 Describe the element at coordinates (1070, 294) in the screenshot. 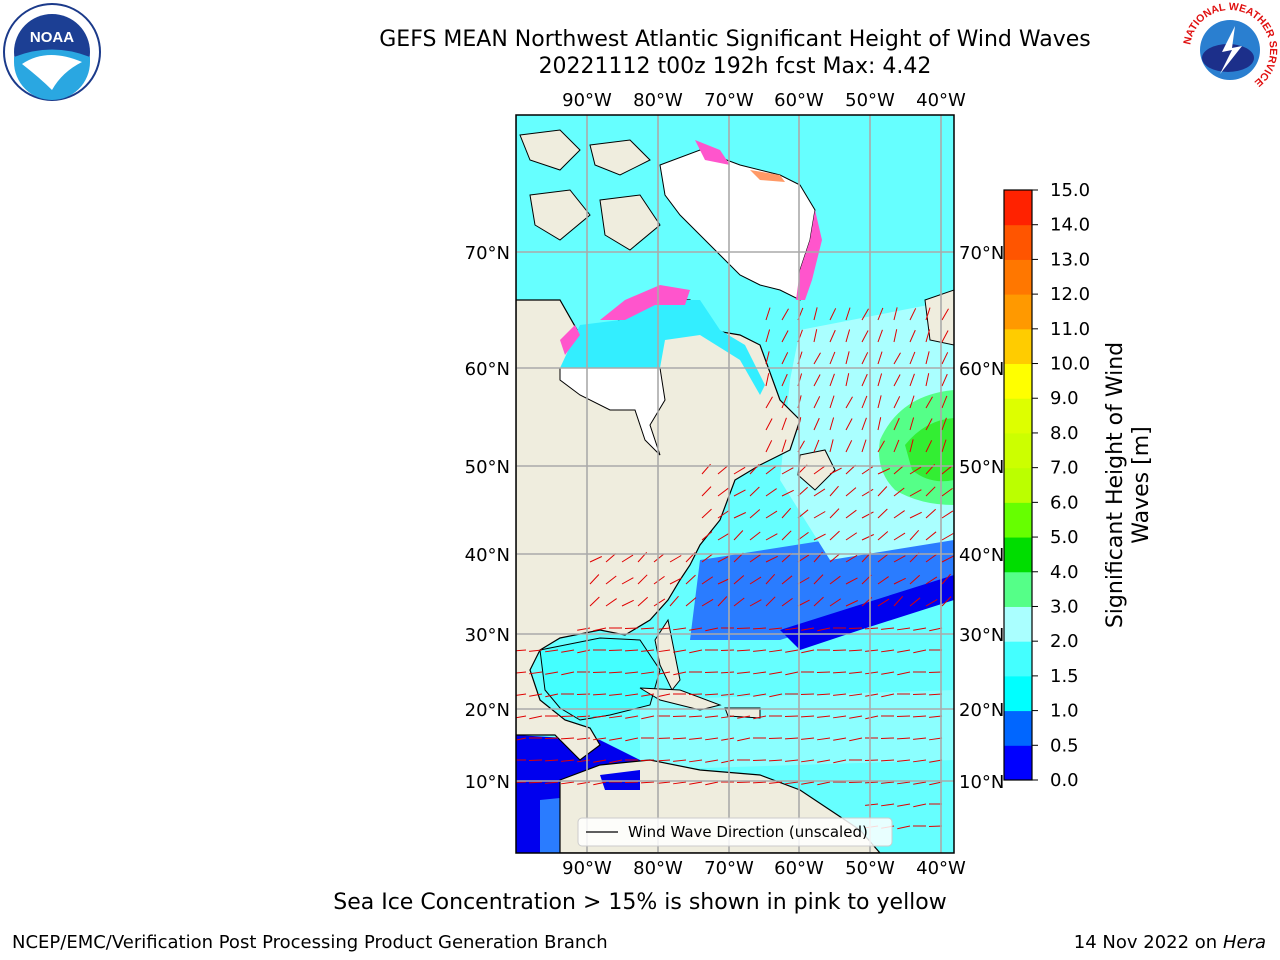

I see `colorbar-tick-label: 12.0` at that location.